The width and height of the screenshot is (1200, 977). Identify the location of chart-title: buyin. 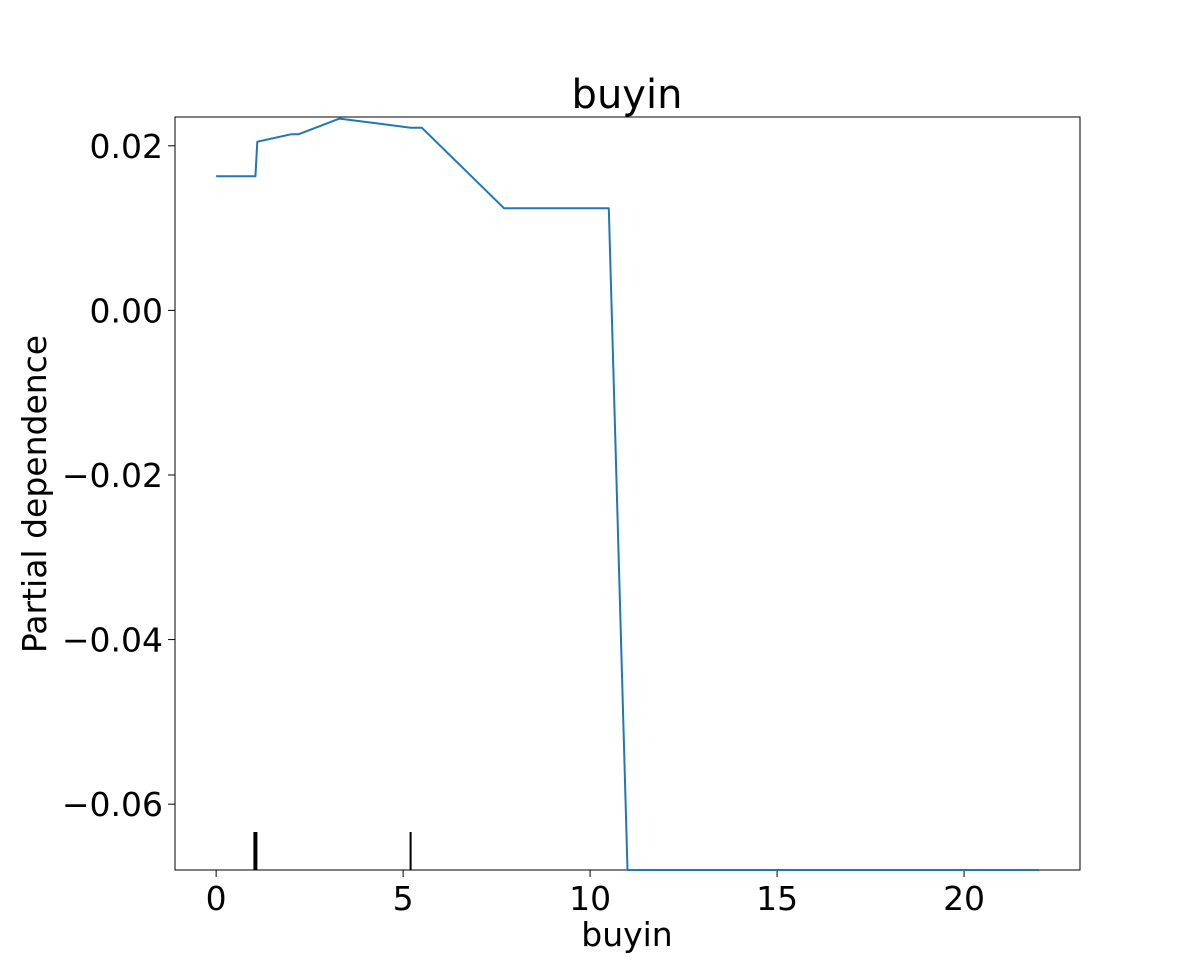
(627, 95).